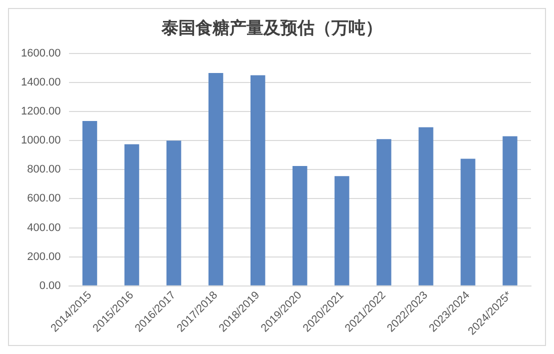 This screenshot has height=354, width=554. I want to click on y-tick-label: 200.00, so click(44, 256).